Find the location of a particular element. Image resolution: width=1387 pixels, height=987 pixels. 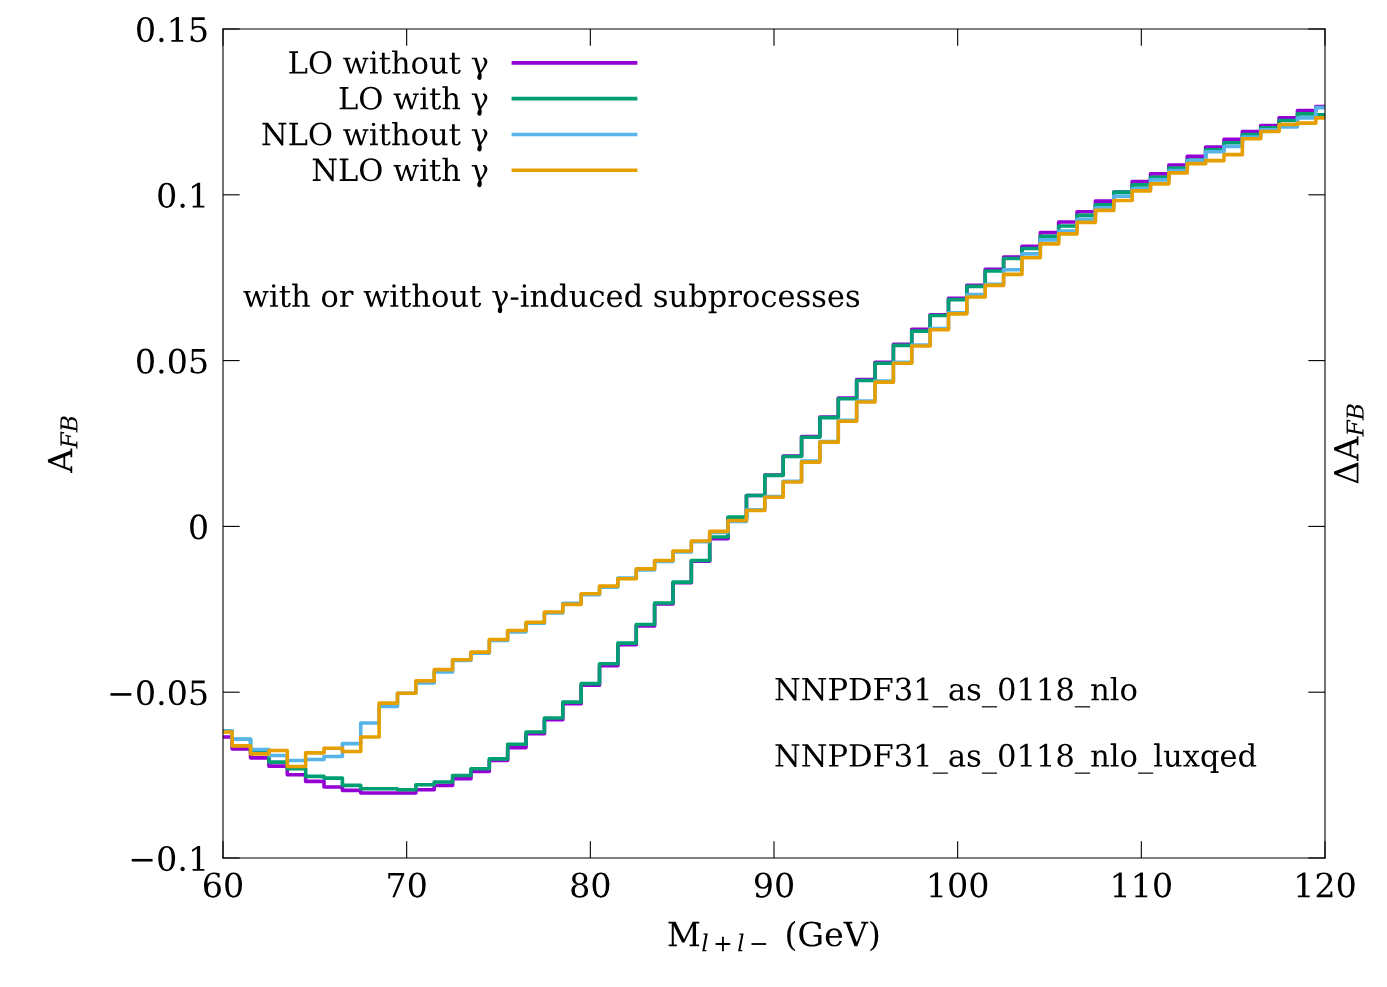

annotation: NNPDF31_as_0118_nlo is located at coordinates (956, 692).